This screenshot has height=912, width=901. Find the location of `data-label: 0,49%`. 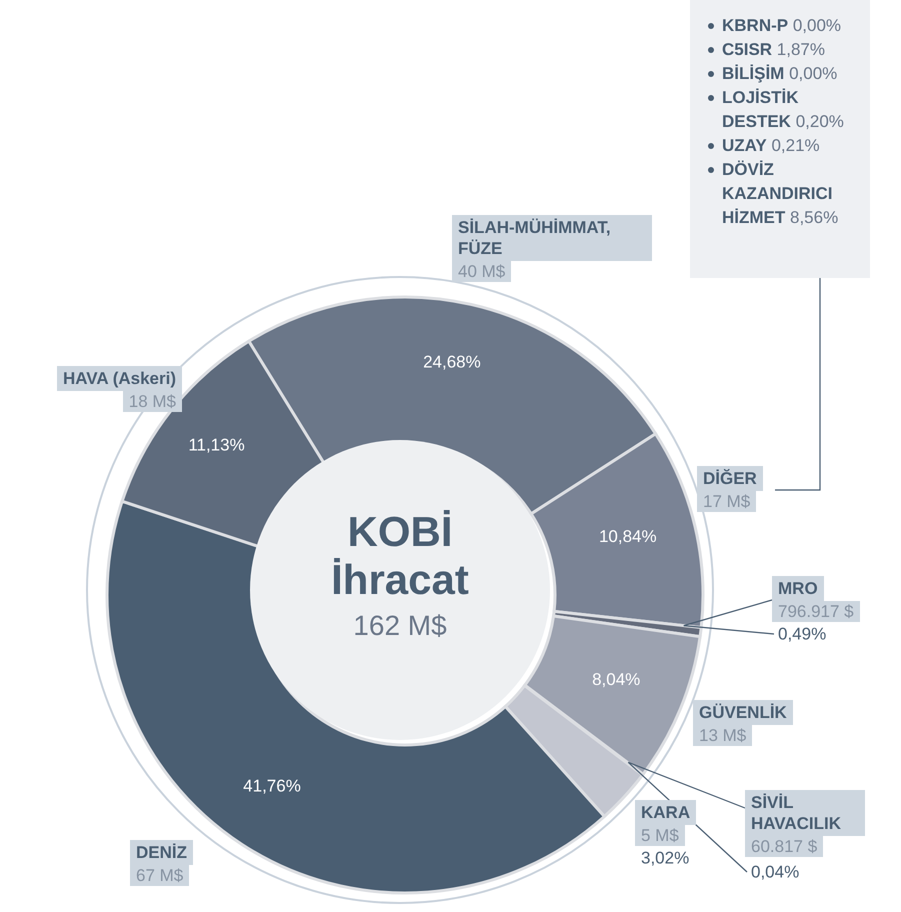

data-label: 0,49% is located at coordinates (802, 634).